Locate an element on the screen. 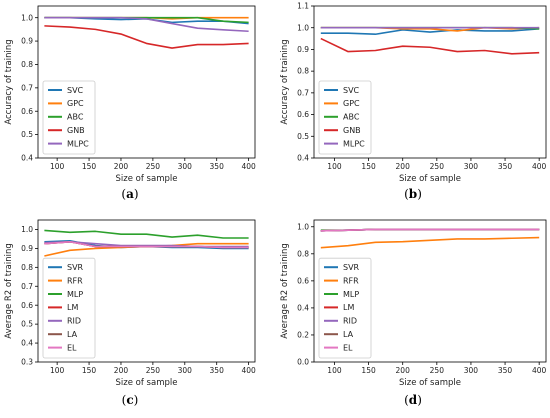 Image resolution: width=550 pixels, height=418 pixels. series-line-rfr is located at coordinates (430, 242).